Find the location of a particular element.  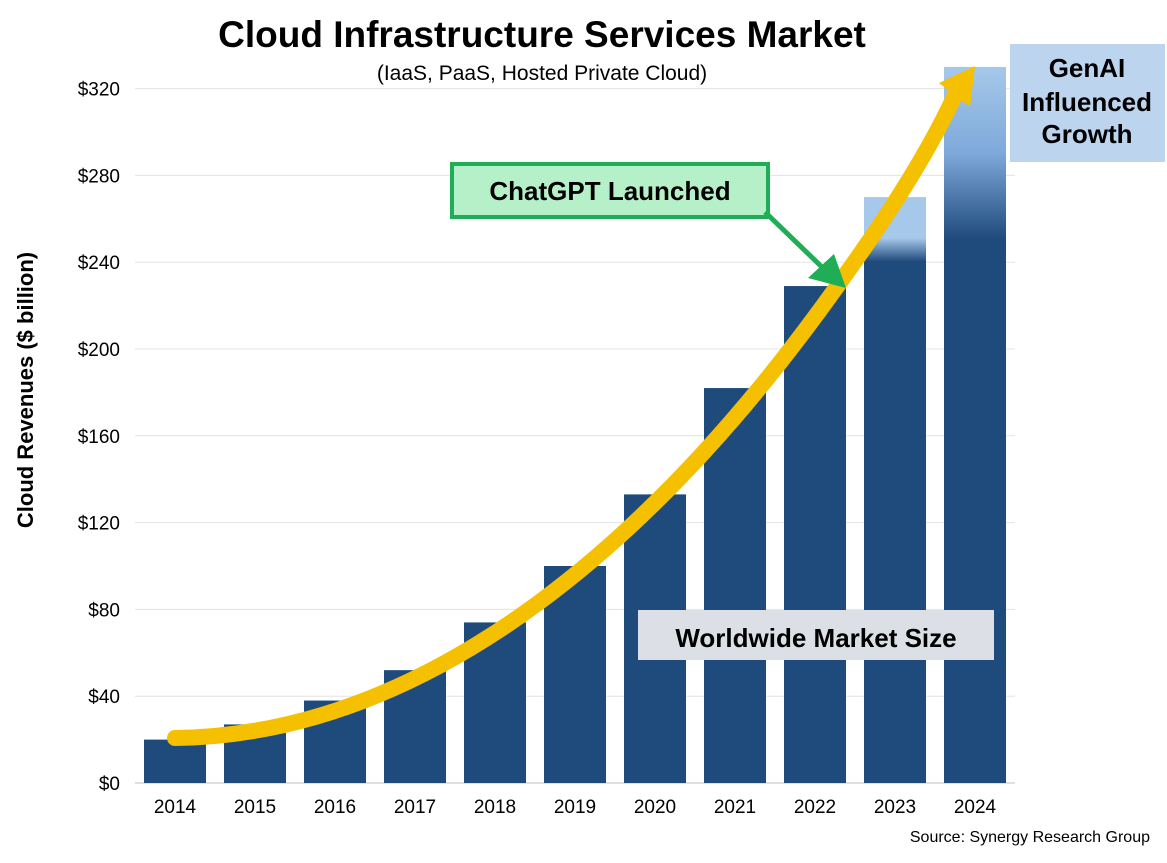

y-axis-label: Cloud Revenues ($ billion) is located at coordinates (25, 390).